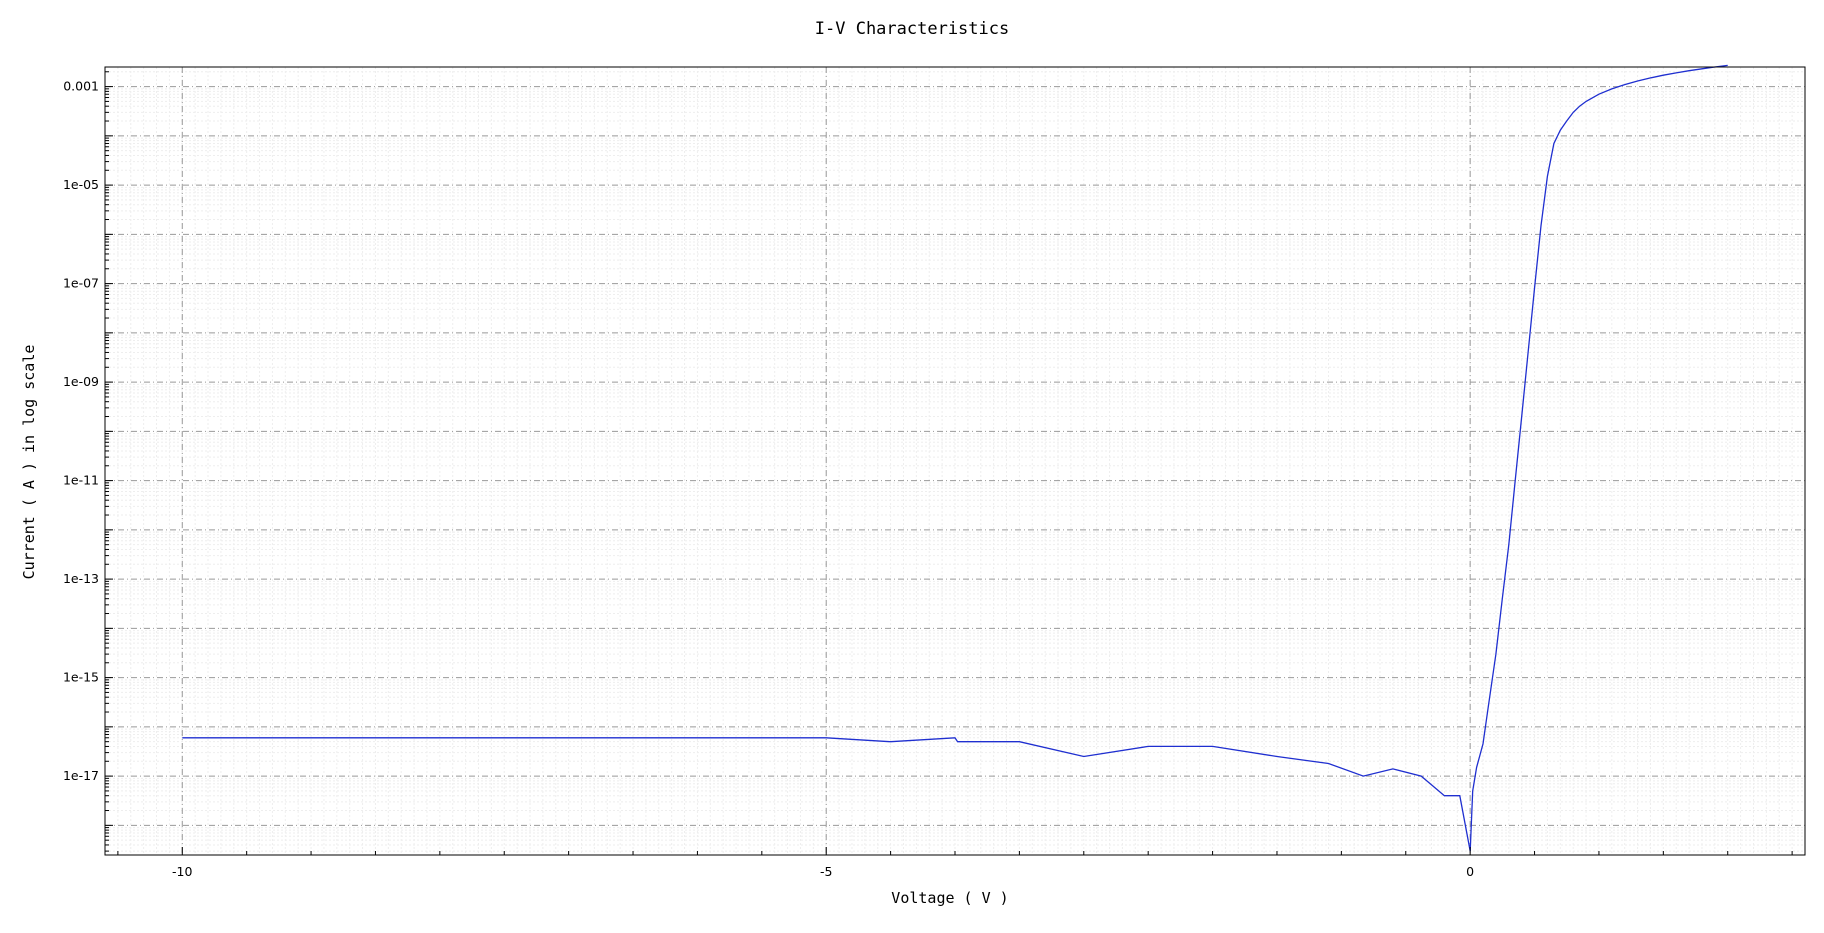 The width and height of the screenshot is (1824, 933). What do you see at coordinates (81, 184) in the screenshot?
I see `y-tick-label: 1e-05` at bounding box center [81, 184].